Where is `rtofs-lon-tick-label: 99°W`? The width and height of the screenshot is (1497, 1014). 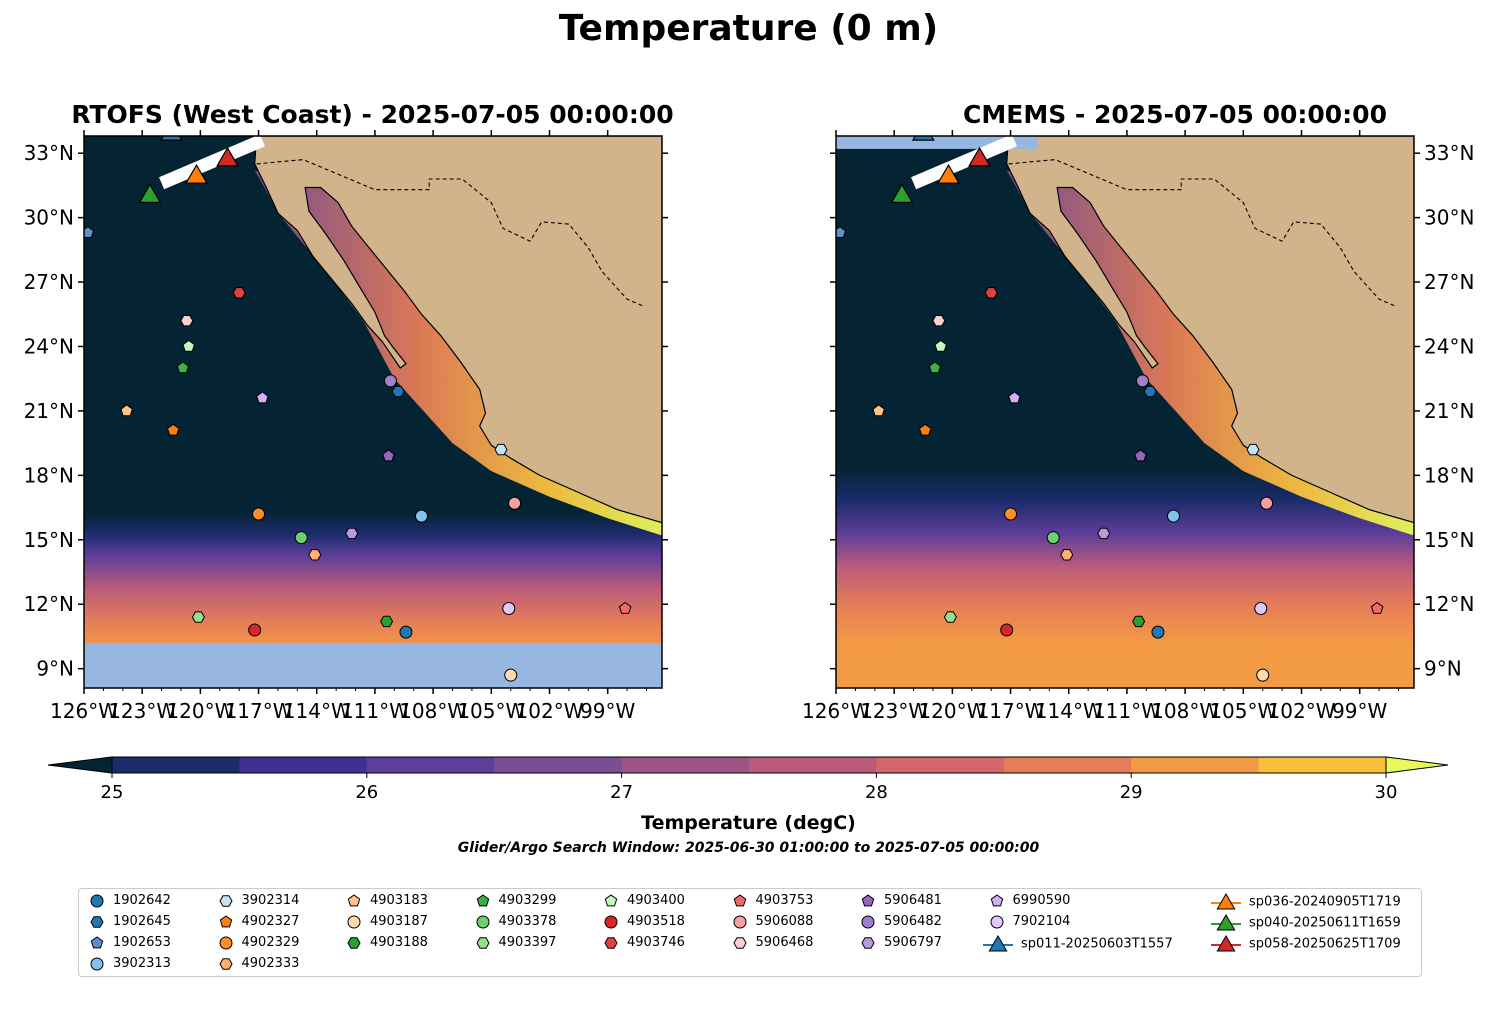 rtofs-lon-tick-label: 99°W is located at coordinates (607, 711).